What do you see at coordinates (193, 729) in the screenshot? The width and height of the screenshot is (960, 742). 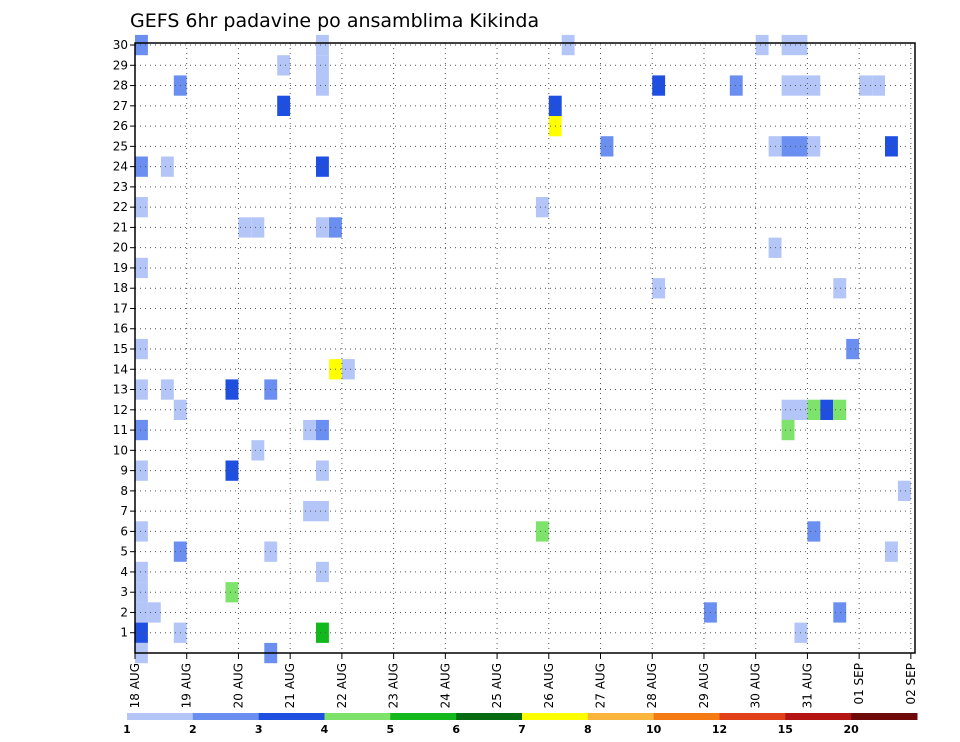 I see `legend-label-2: 2` at bounding box center [193, 729].